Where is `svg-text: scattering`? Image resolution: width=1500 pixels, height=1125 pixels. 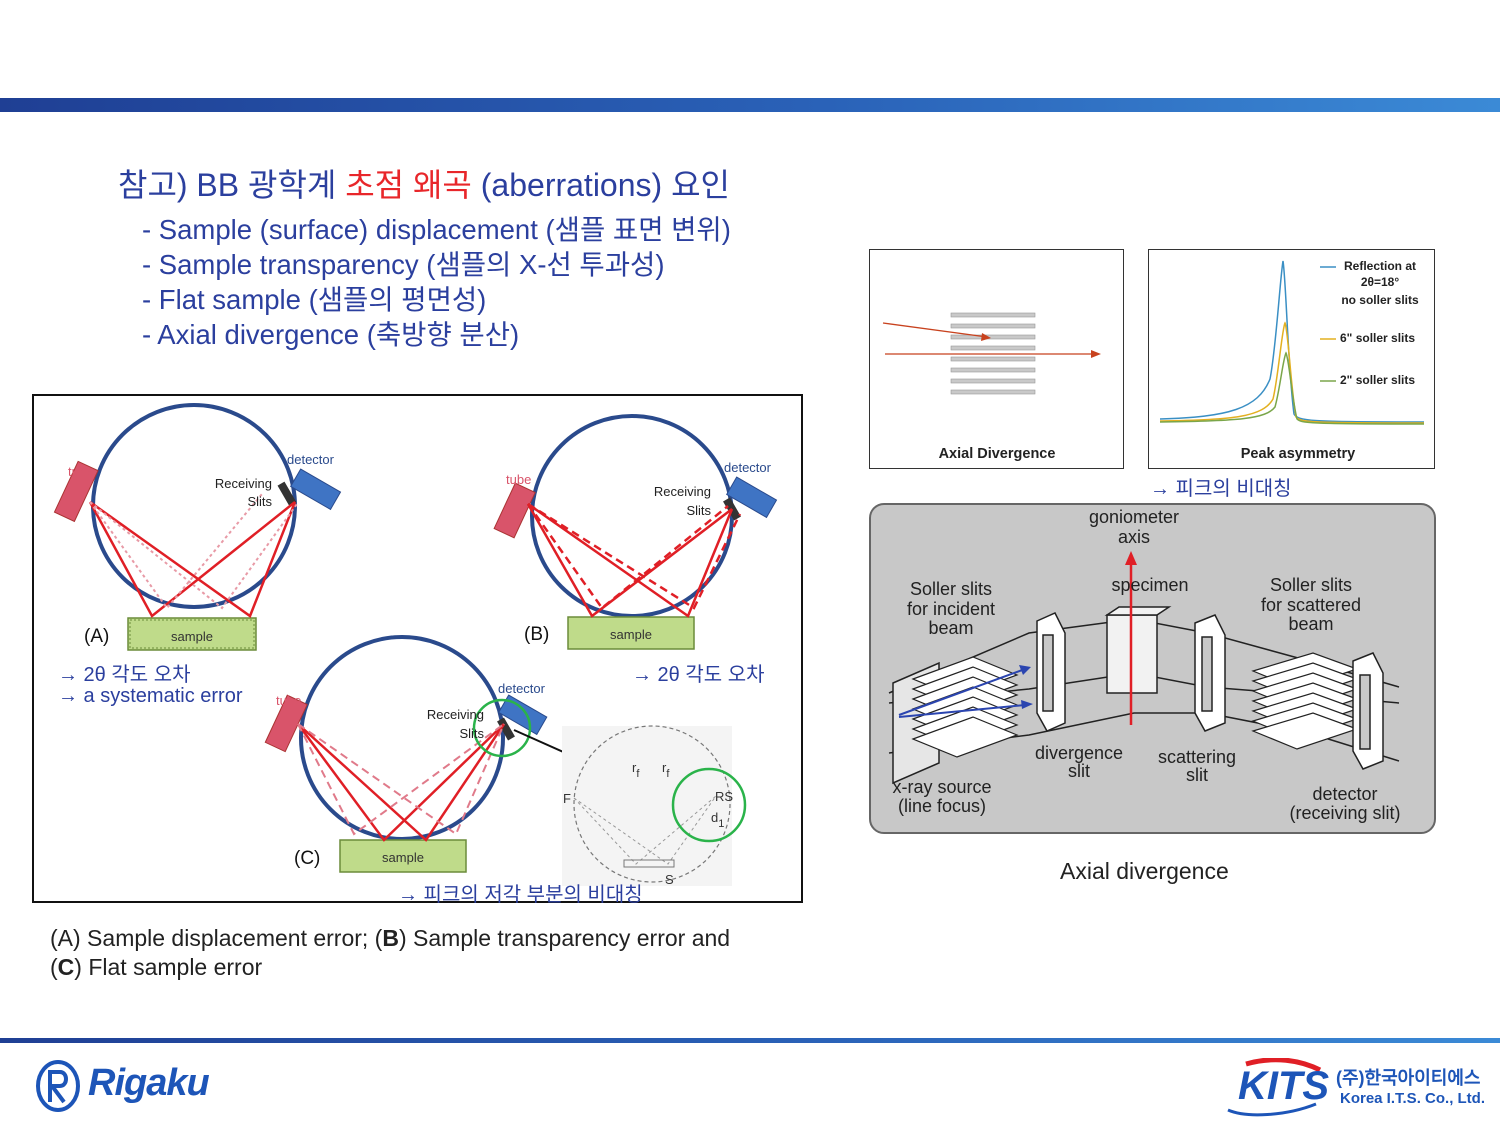
svg-text: scattering is located at coordinates (1197, 757).